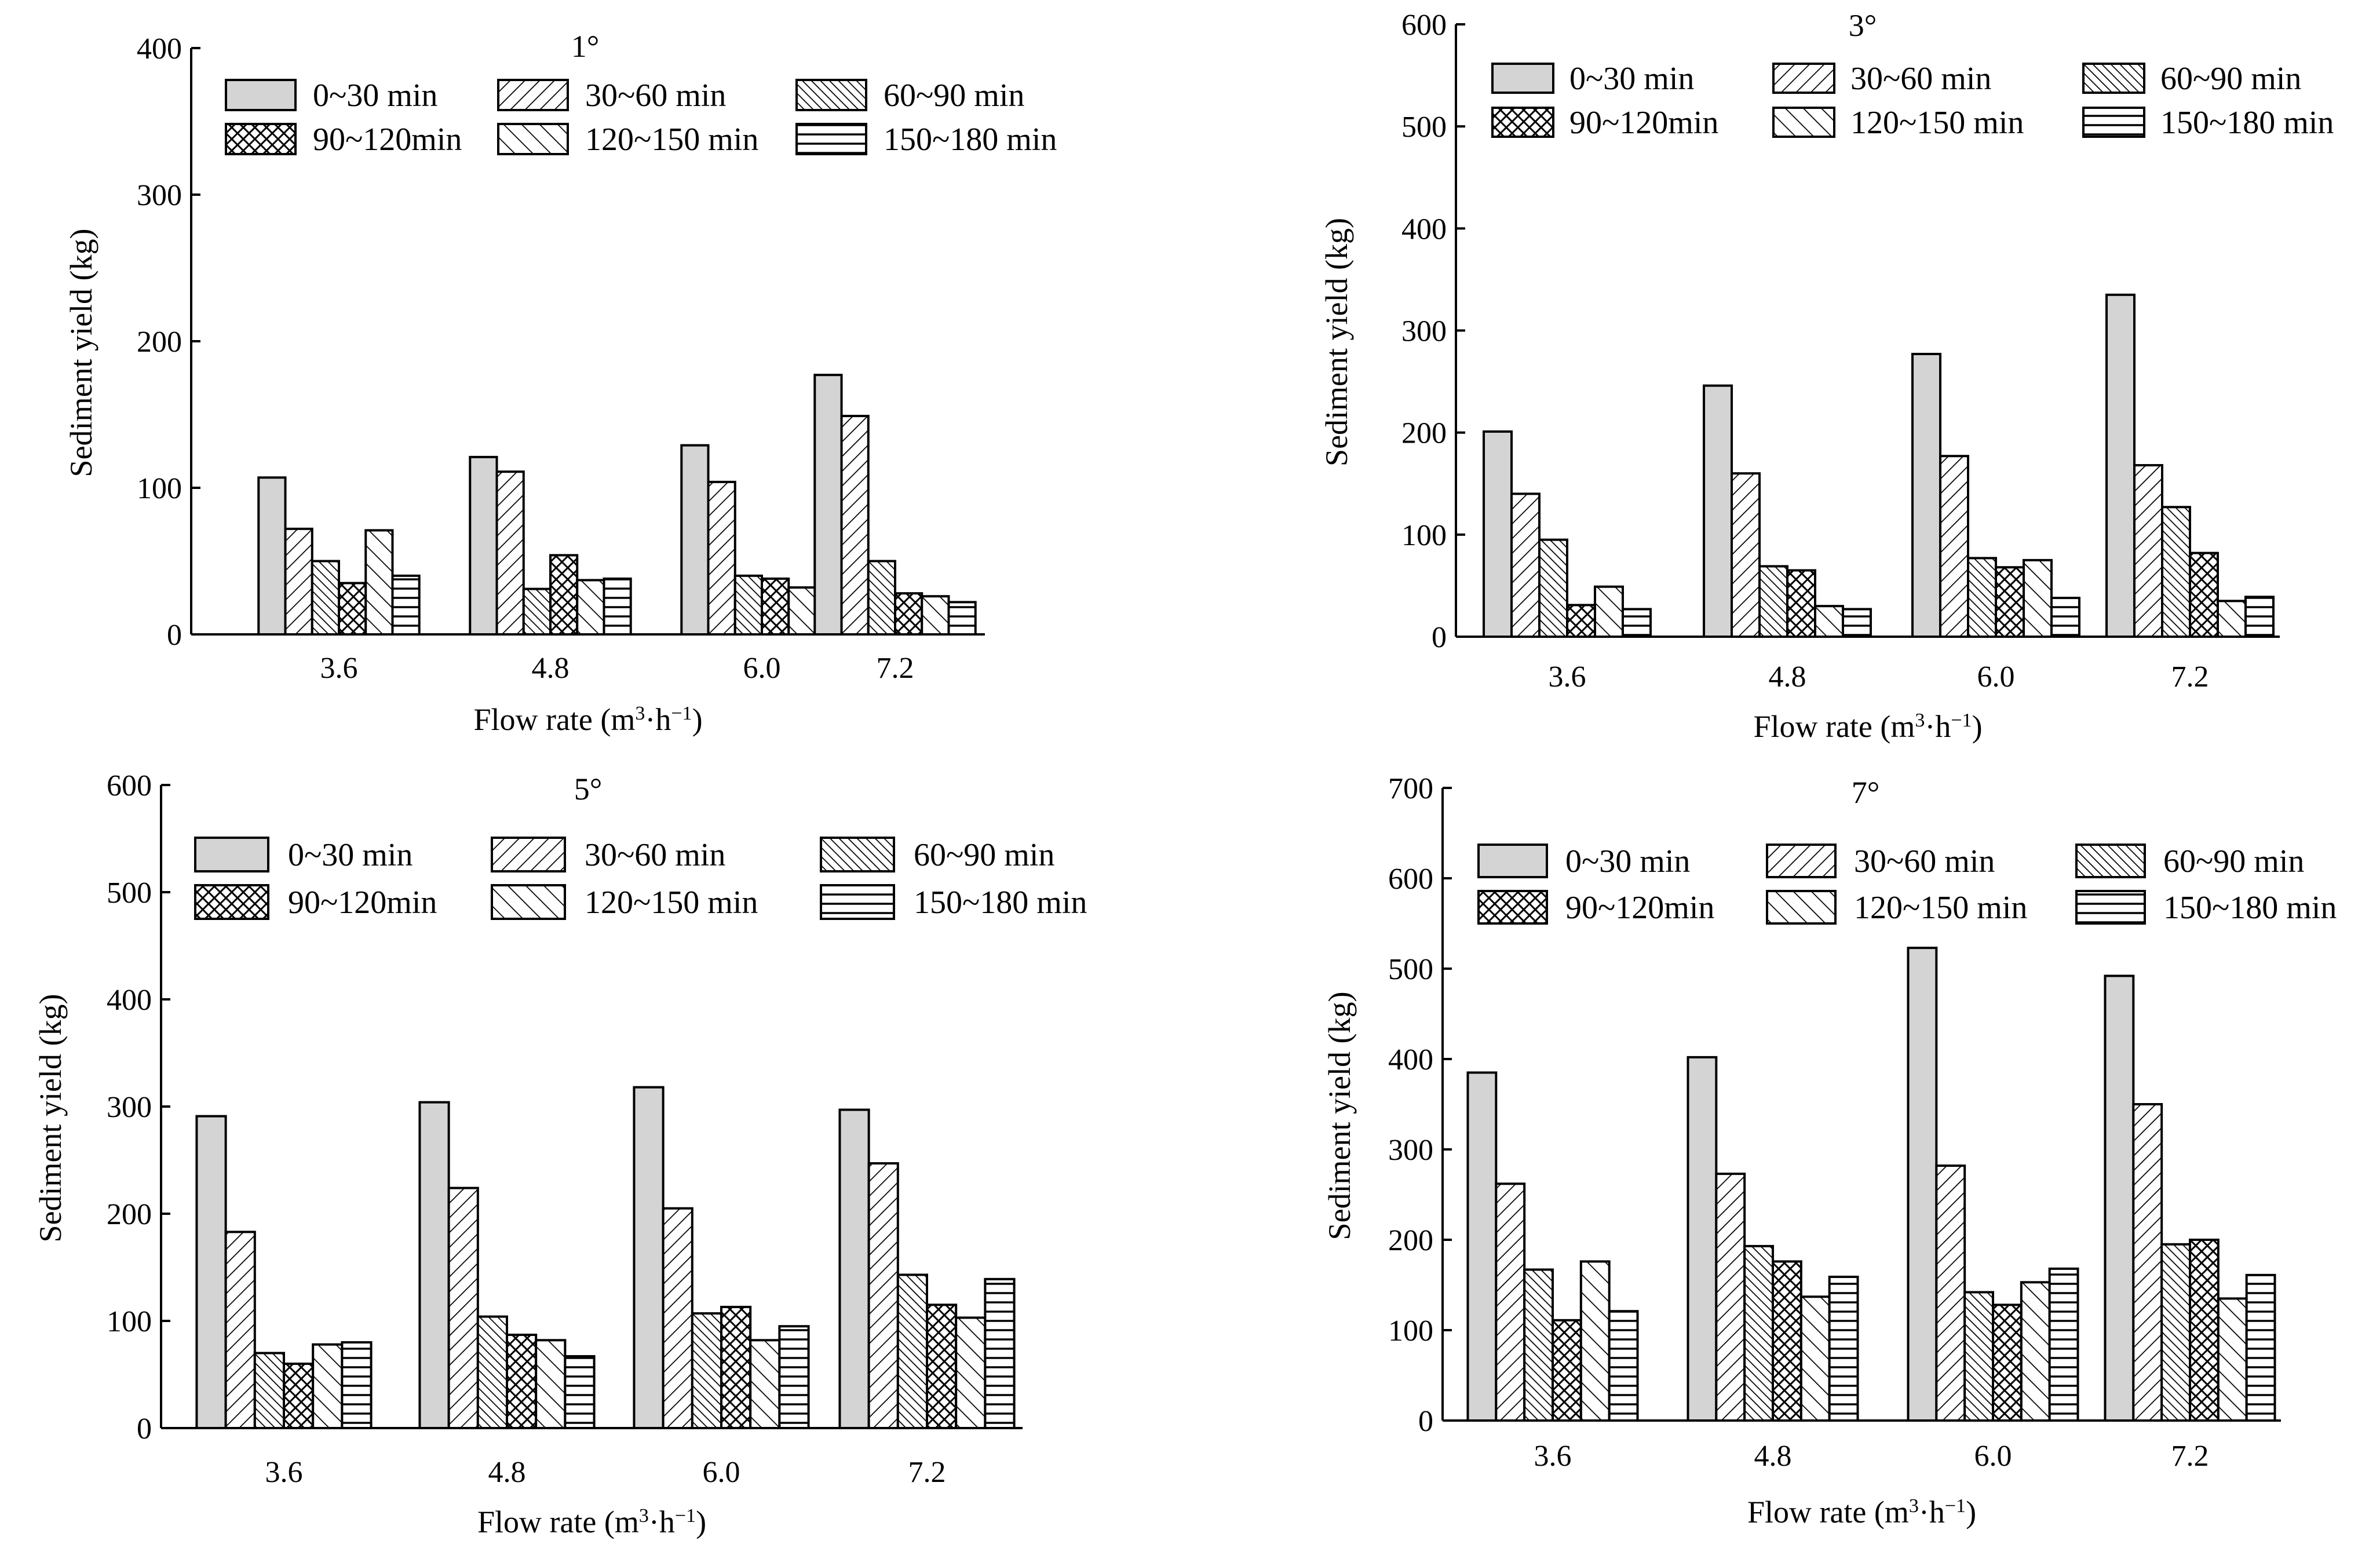 Image resolution: width=2380 pixels, height=1548 pixels. What do you see at coordinates (1863, 26) in the screenshot?
I see `chart-title: 3°` at bounding box center [1863, 26].